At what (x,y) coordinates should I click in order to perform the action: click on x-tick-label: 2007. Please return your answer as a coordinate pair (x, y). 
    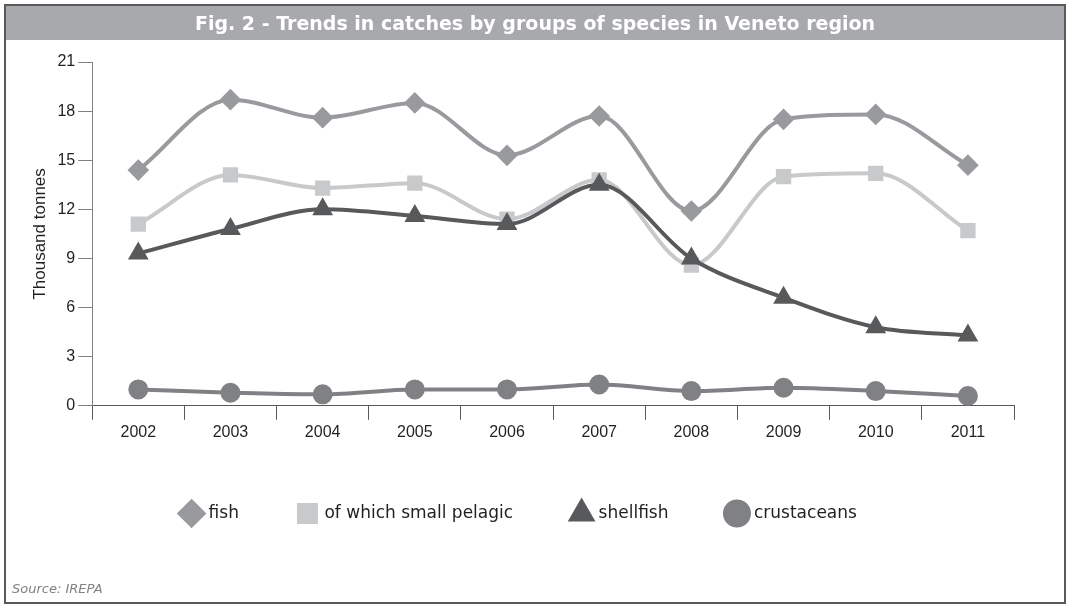
    Looking at the image, I should click on (599, 431).